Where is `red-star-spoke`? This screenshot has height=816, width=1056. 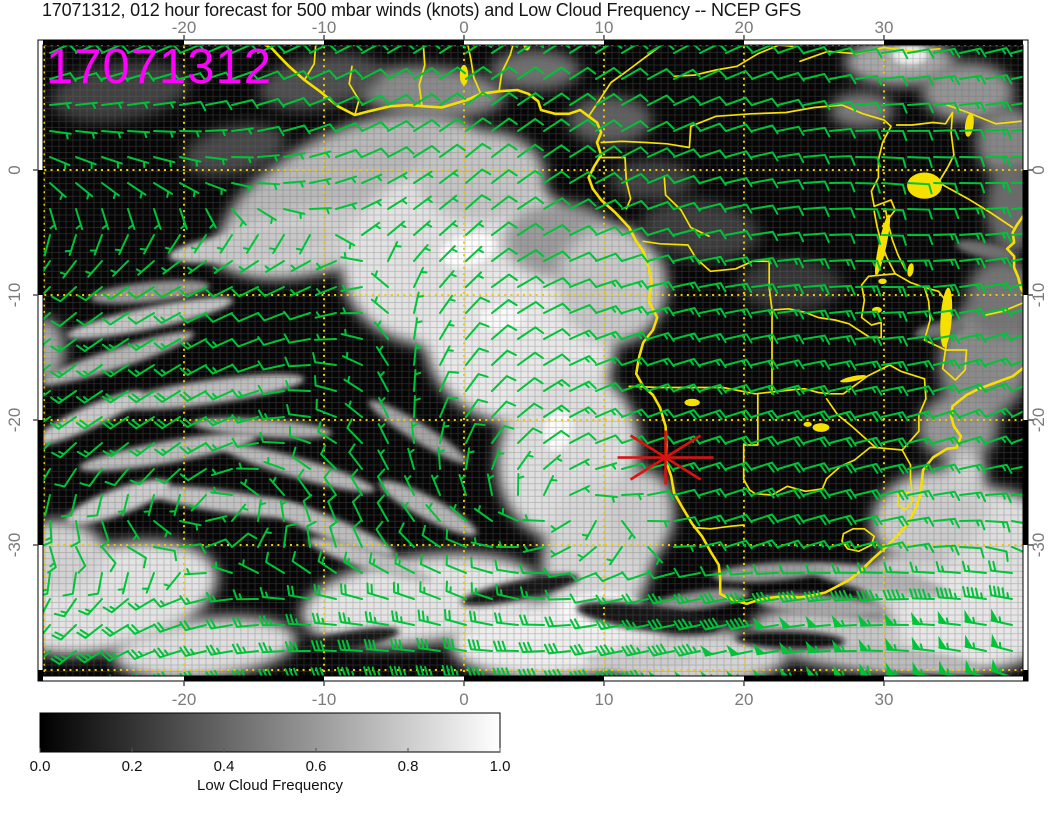 red-star-spoke is located at coordinates (665, 457).